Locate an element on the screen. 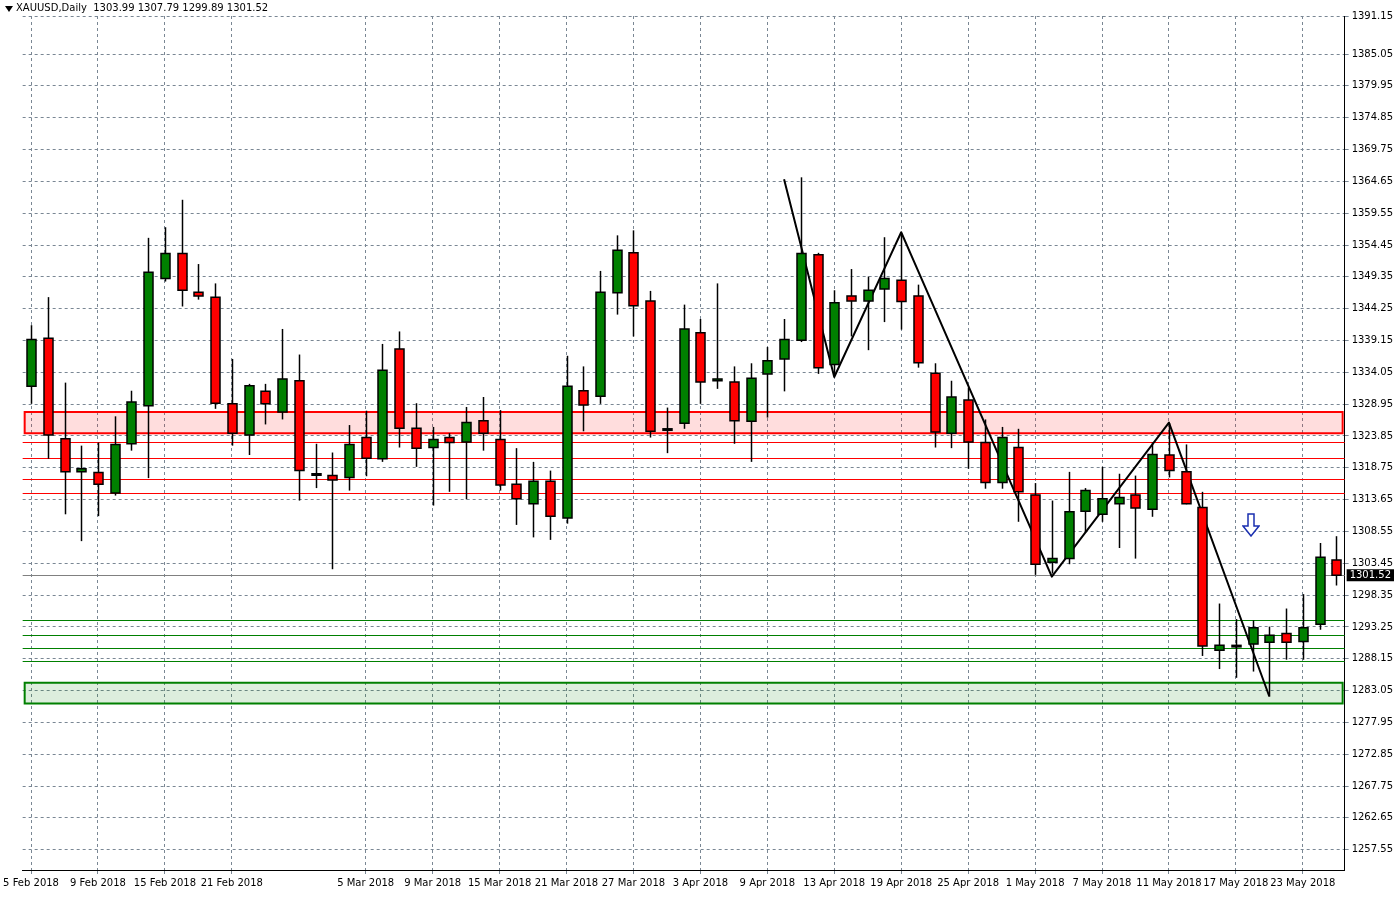  x-tick-label: 11 May 2018 is located at coordinates (1169, 882).